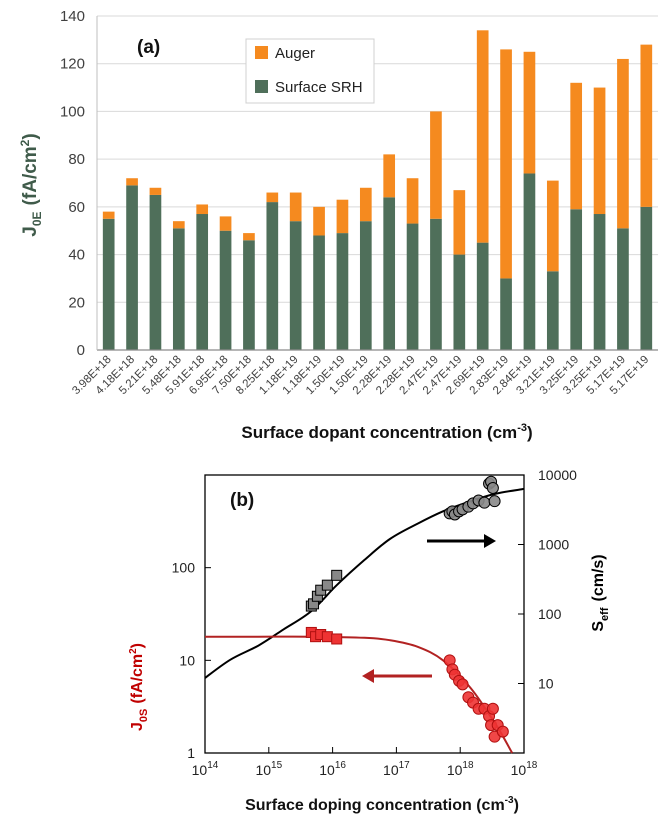  What do you see at coordinates (319, 87) in the screenshot?
I see `legend-label-srh: Surface SRH` at bounding box center [319, 87].